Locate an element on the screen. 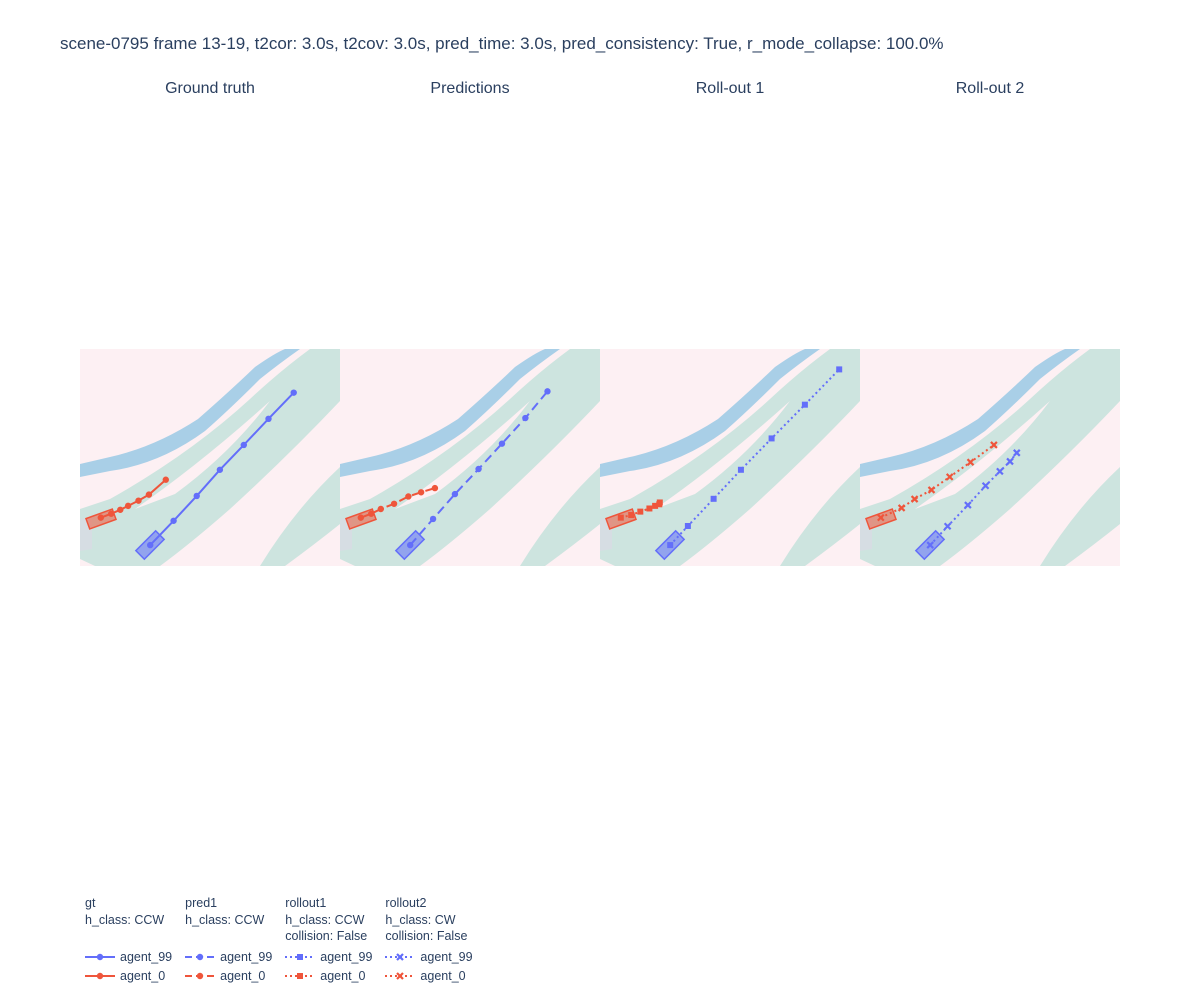  legend-item-pred1-agent_99: agent_99 is located at coordinates (228, 957).